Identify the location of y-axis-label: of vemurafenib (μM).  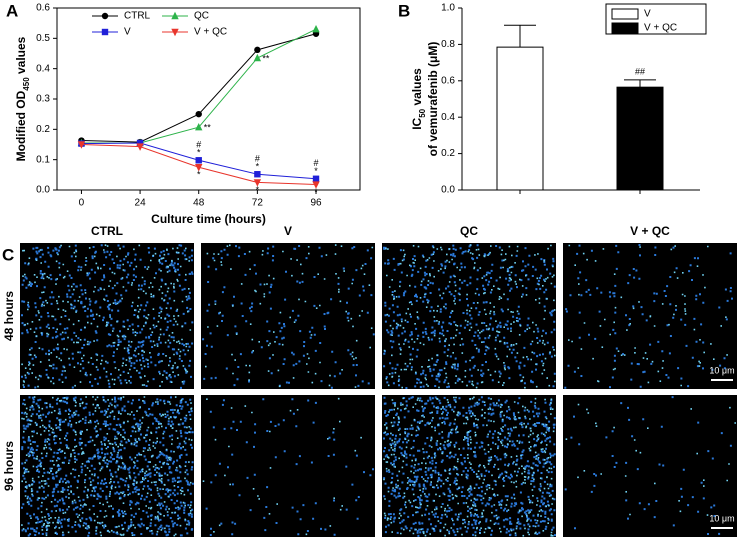
(433, 99).